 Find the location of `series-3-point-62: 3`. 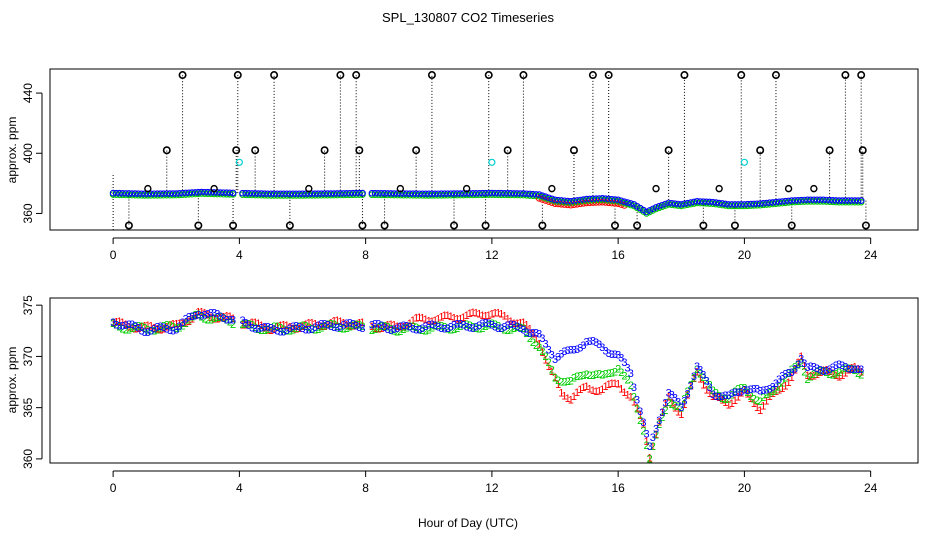

series-3-point-62: 3 is located at coordinates (315, 328).